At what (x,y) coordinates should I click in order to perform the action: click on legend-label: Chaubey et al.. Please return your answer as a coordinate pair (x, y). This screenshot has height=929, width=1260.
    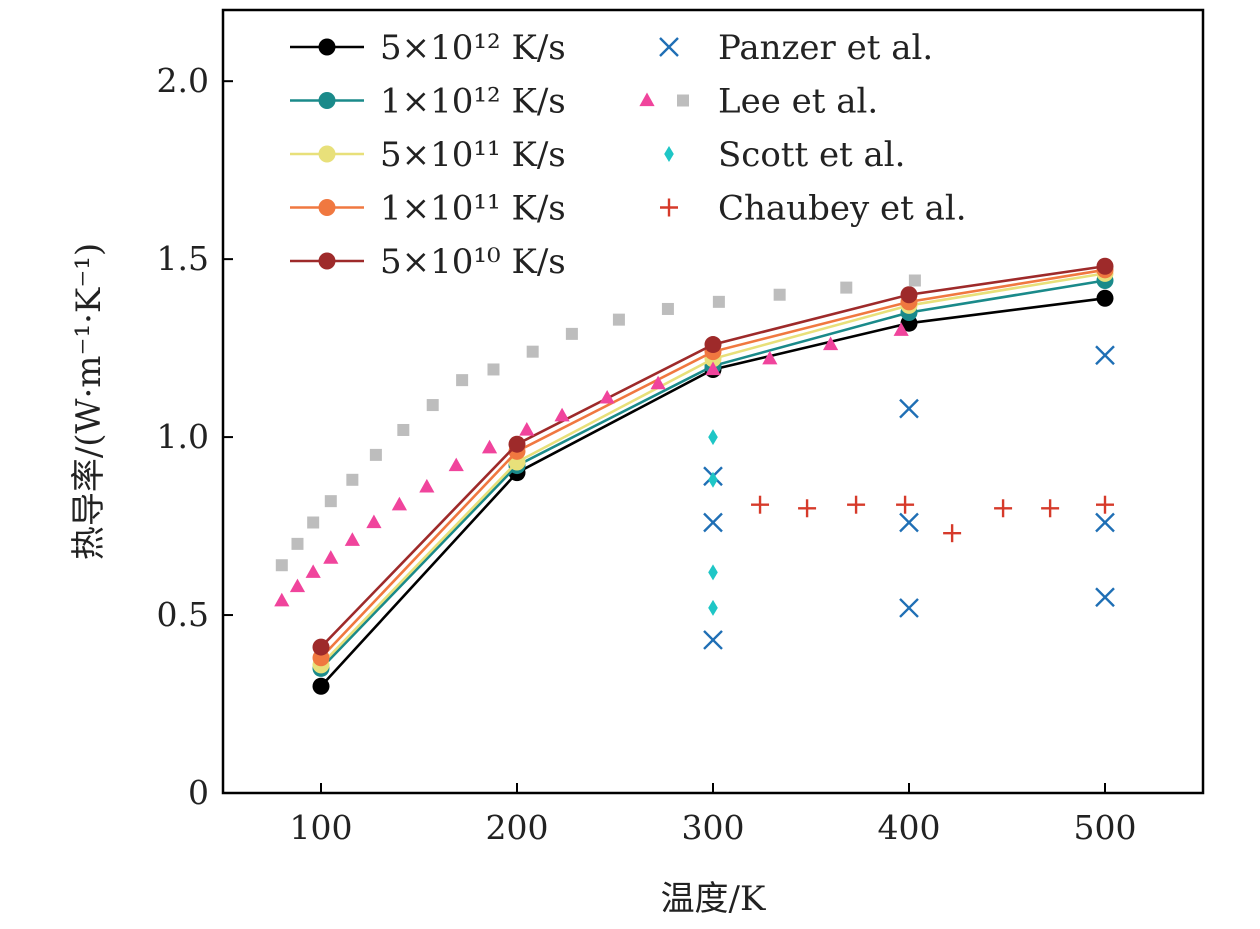
    Looking at the image, I should click on (842, 209).